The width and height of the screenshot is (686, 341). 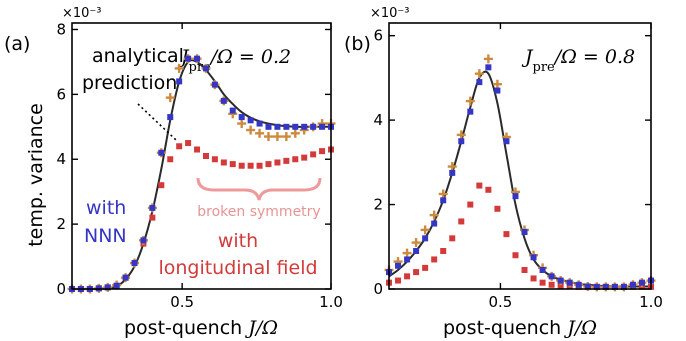 What do you see at coordinates (237, 268) in the screenshot?
I see `longitudinal-annotation-line2: longitudinal field` at bounding box center [237, 268].